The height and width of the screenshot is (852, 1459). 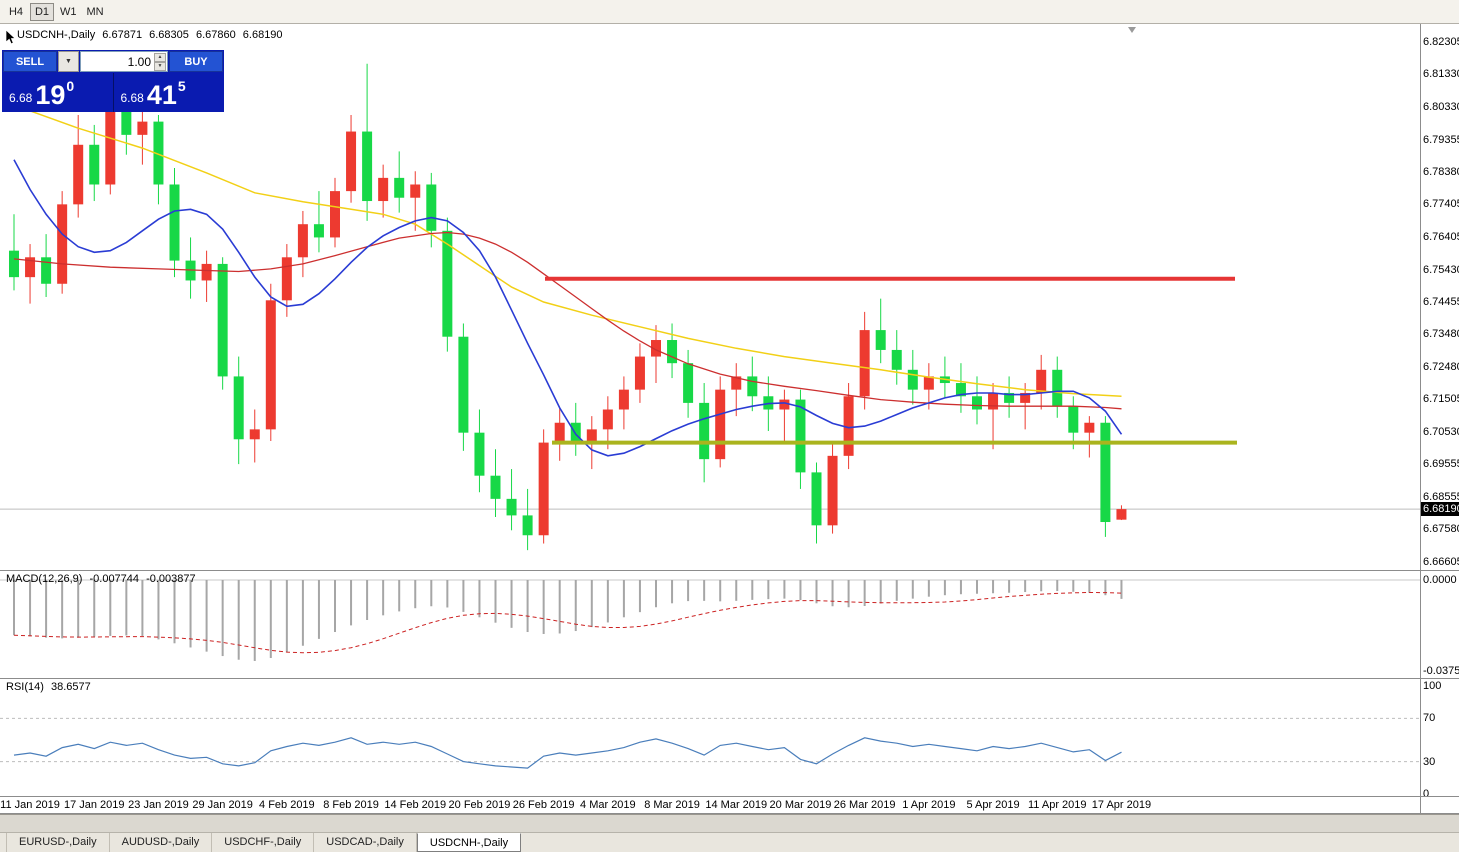 What do you see at coordinates (1441, 463) in the screenshot?
I see `price-tick: 6.69555` at bounding box center [1441, 463].